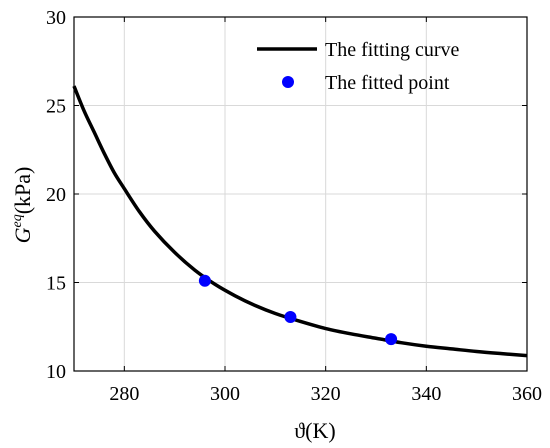 This screenshot has width=550, height=448. Describe the element at coordinates (56, 18) in the screenshot. I see `y-tick-label: 30` at that location.